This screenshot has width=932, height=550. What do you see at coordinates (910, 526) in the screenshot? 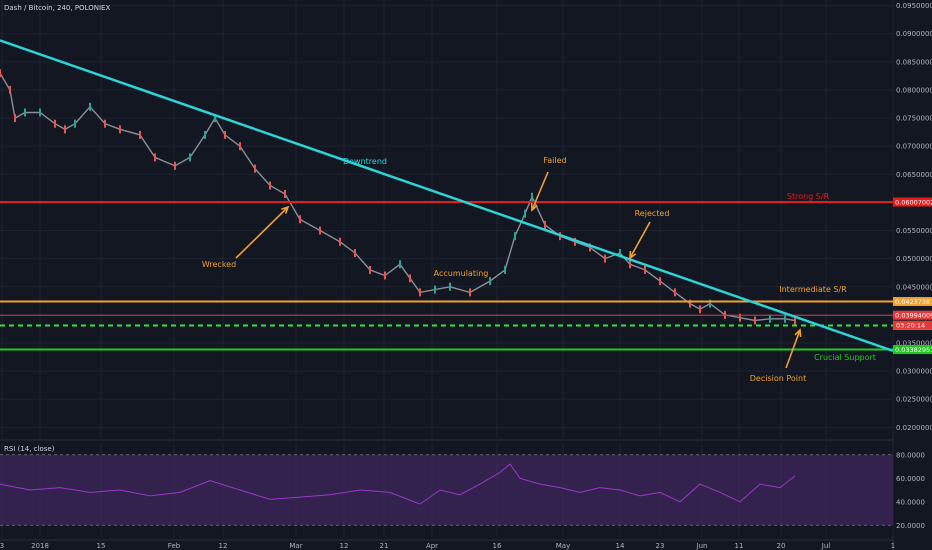
I see `rsi-tick-label: 20.0000` at bounding box center [910, 526].